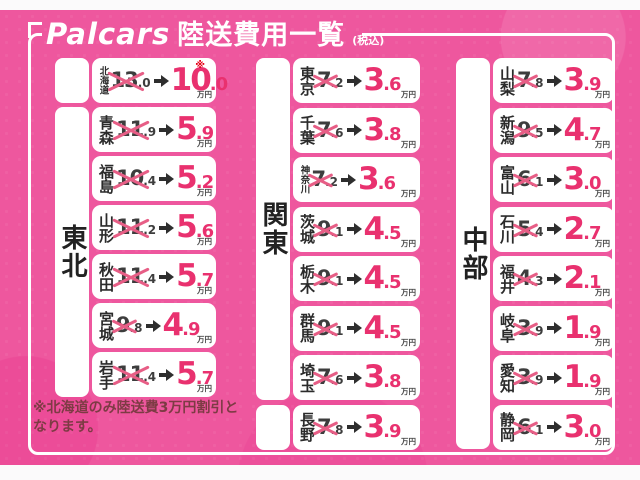 The image size is (640, 480). Describe the element at coordinates (195, 178) in the screenshot. I see `new-price: 5.2` at that location.